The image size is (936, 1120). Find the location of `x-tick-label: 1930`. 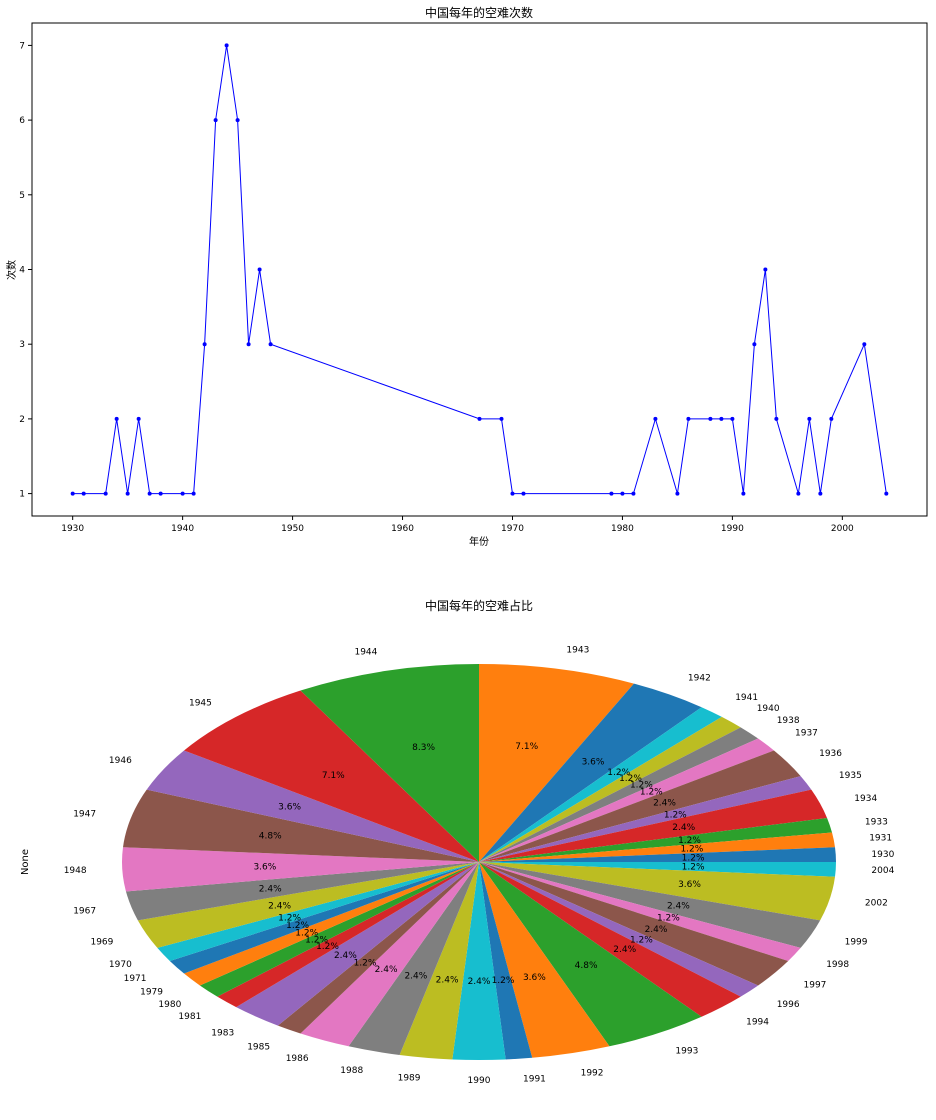

x-tick-label: 1930 is located at coordinates (72, 529).